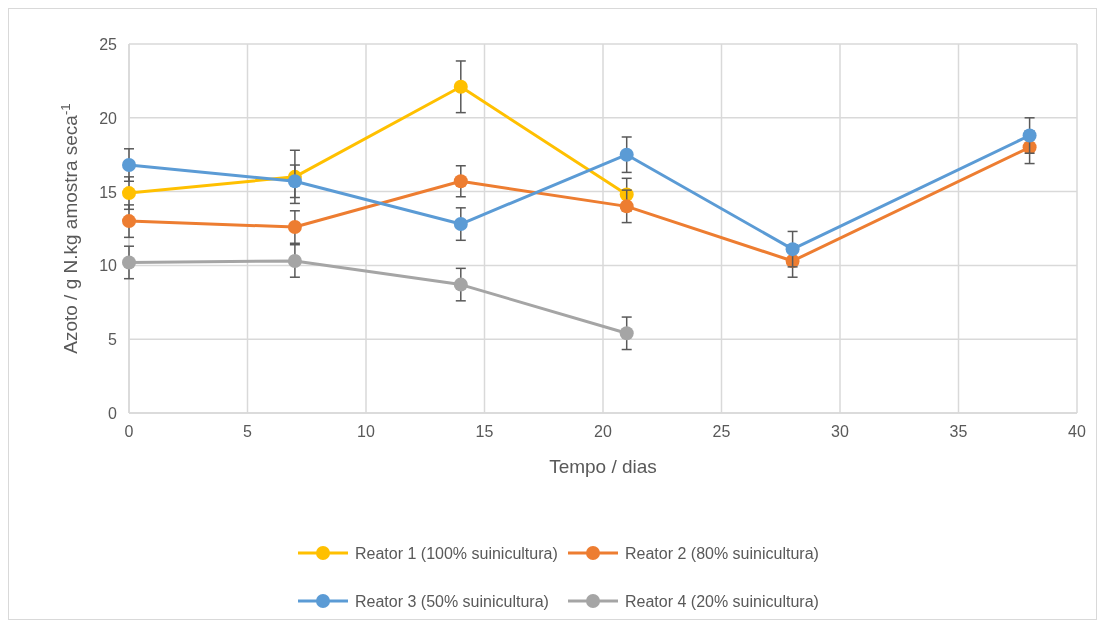  Describe the element at coordinates (722, 601) in the screenshot. I see `legend-label: Reator 4 (20% suinicultura)` at that location.